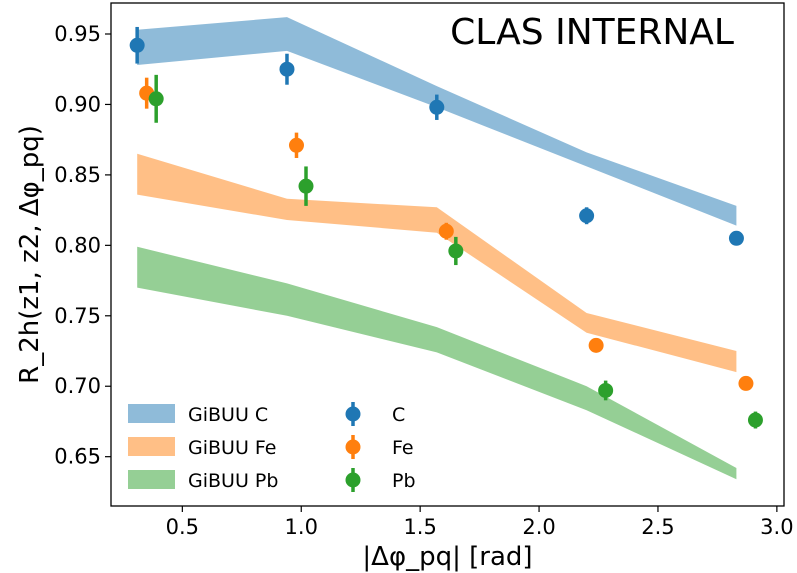 Image resolution: width=797 pixels, height=573 pixels. What do you see at coordinates (77, 457) in the screenshot?
I see `y-tick-label: 0.65` at bounding box center [77, 457].